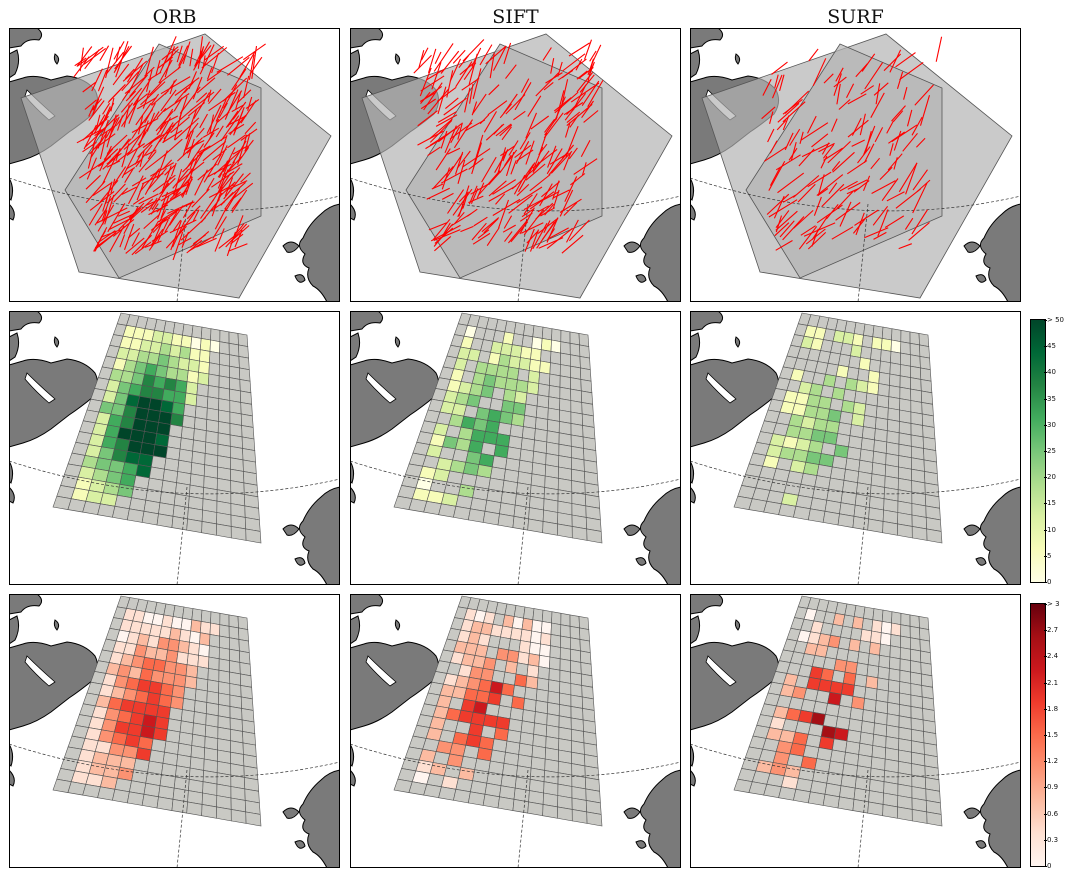 Image resolution: width=1068 pixels, height=870 pixels. What do you see at coordinates (1053, 735) in the screenshot?
I see `colorbar-tick-label: 1.5` at bounding box center [1053, 735].